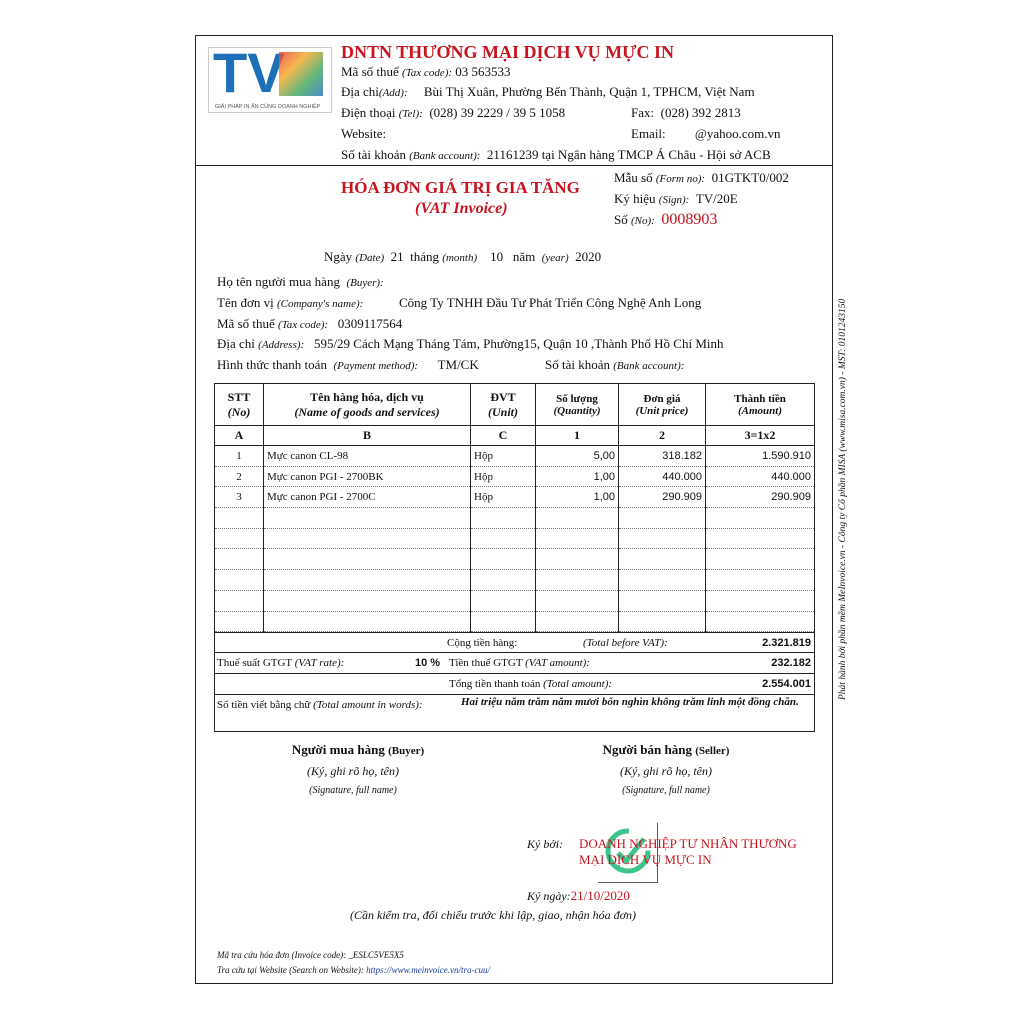 The width and height of the screenshot is (1024, 1024). Describe the element at coordinates (239, 497) in the screenshot. I see `cell-no: 3` at that location.